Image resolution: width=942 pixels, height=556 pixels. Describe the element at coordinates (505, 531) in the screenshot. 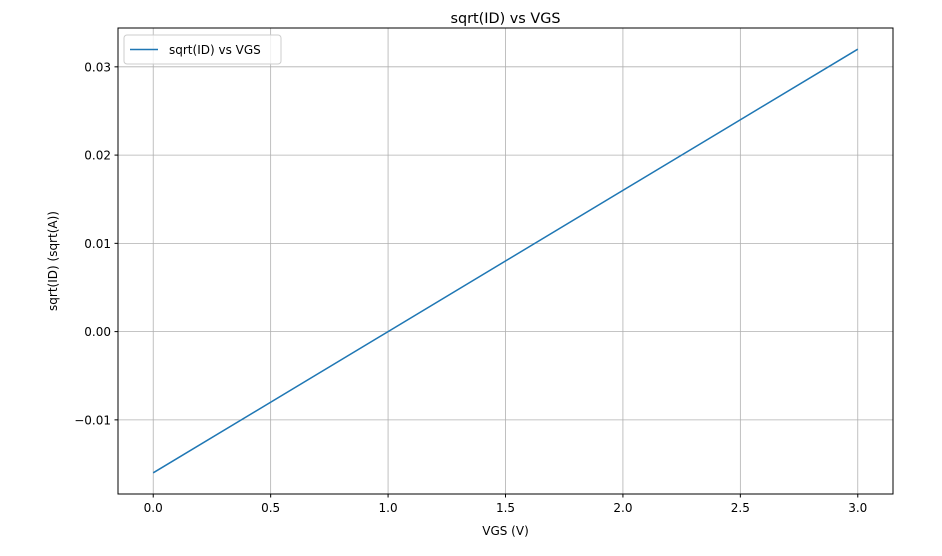

I see `x-axis-label: VGS (V)` at that location.